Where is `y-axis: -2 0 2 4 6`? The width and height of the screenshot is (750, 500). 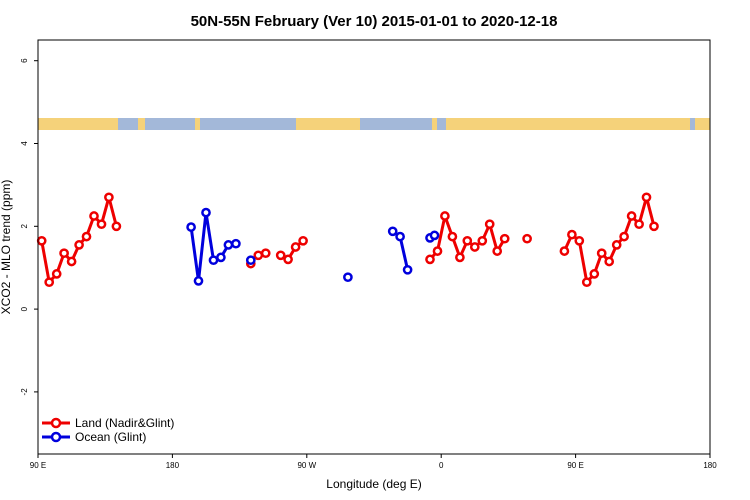
y-axis: -2 0 2 4 6 is located at coordinates (29, 227).